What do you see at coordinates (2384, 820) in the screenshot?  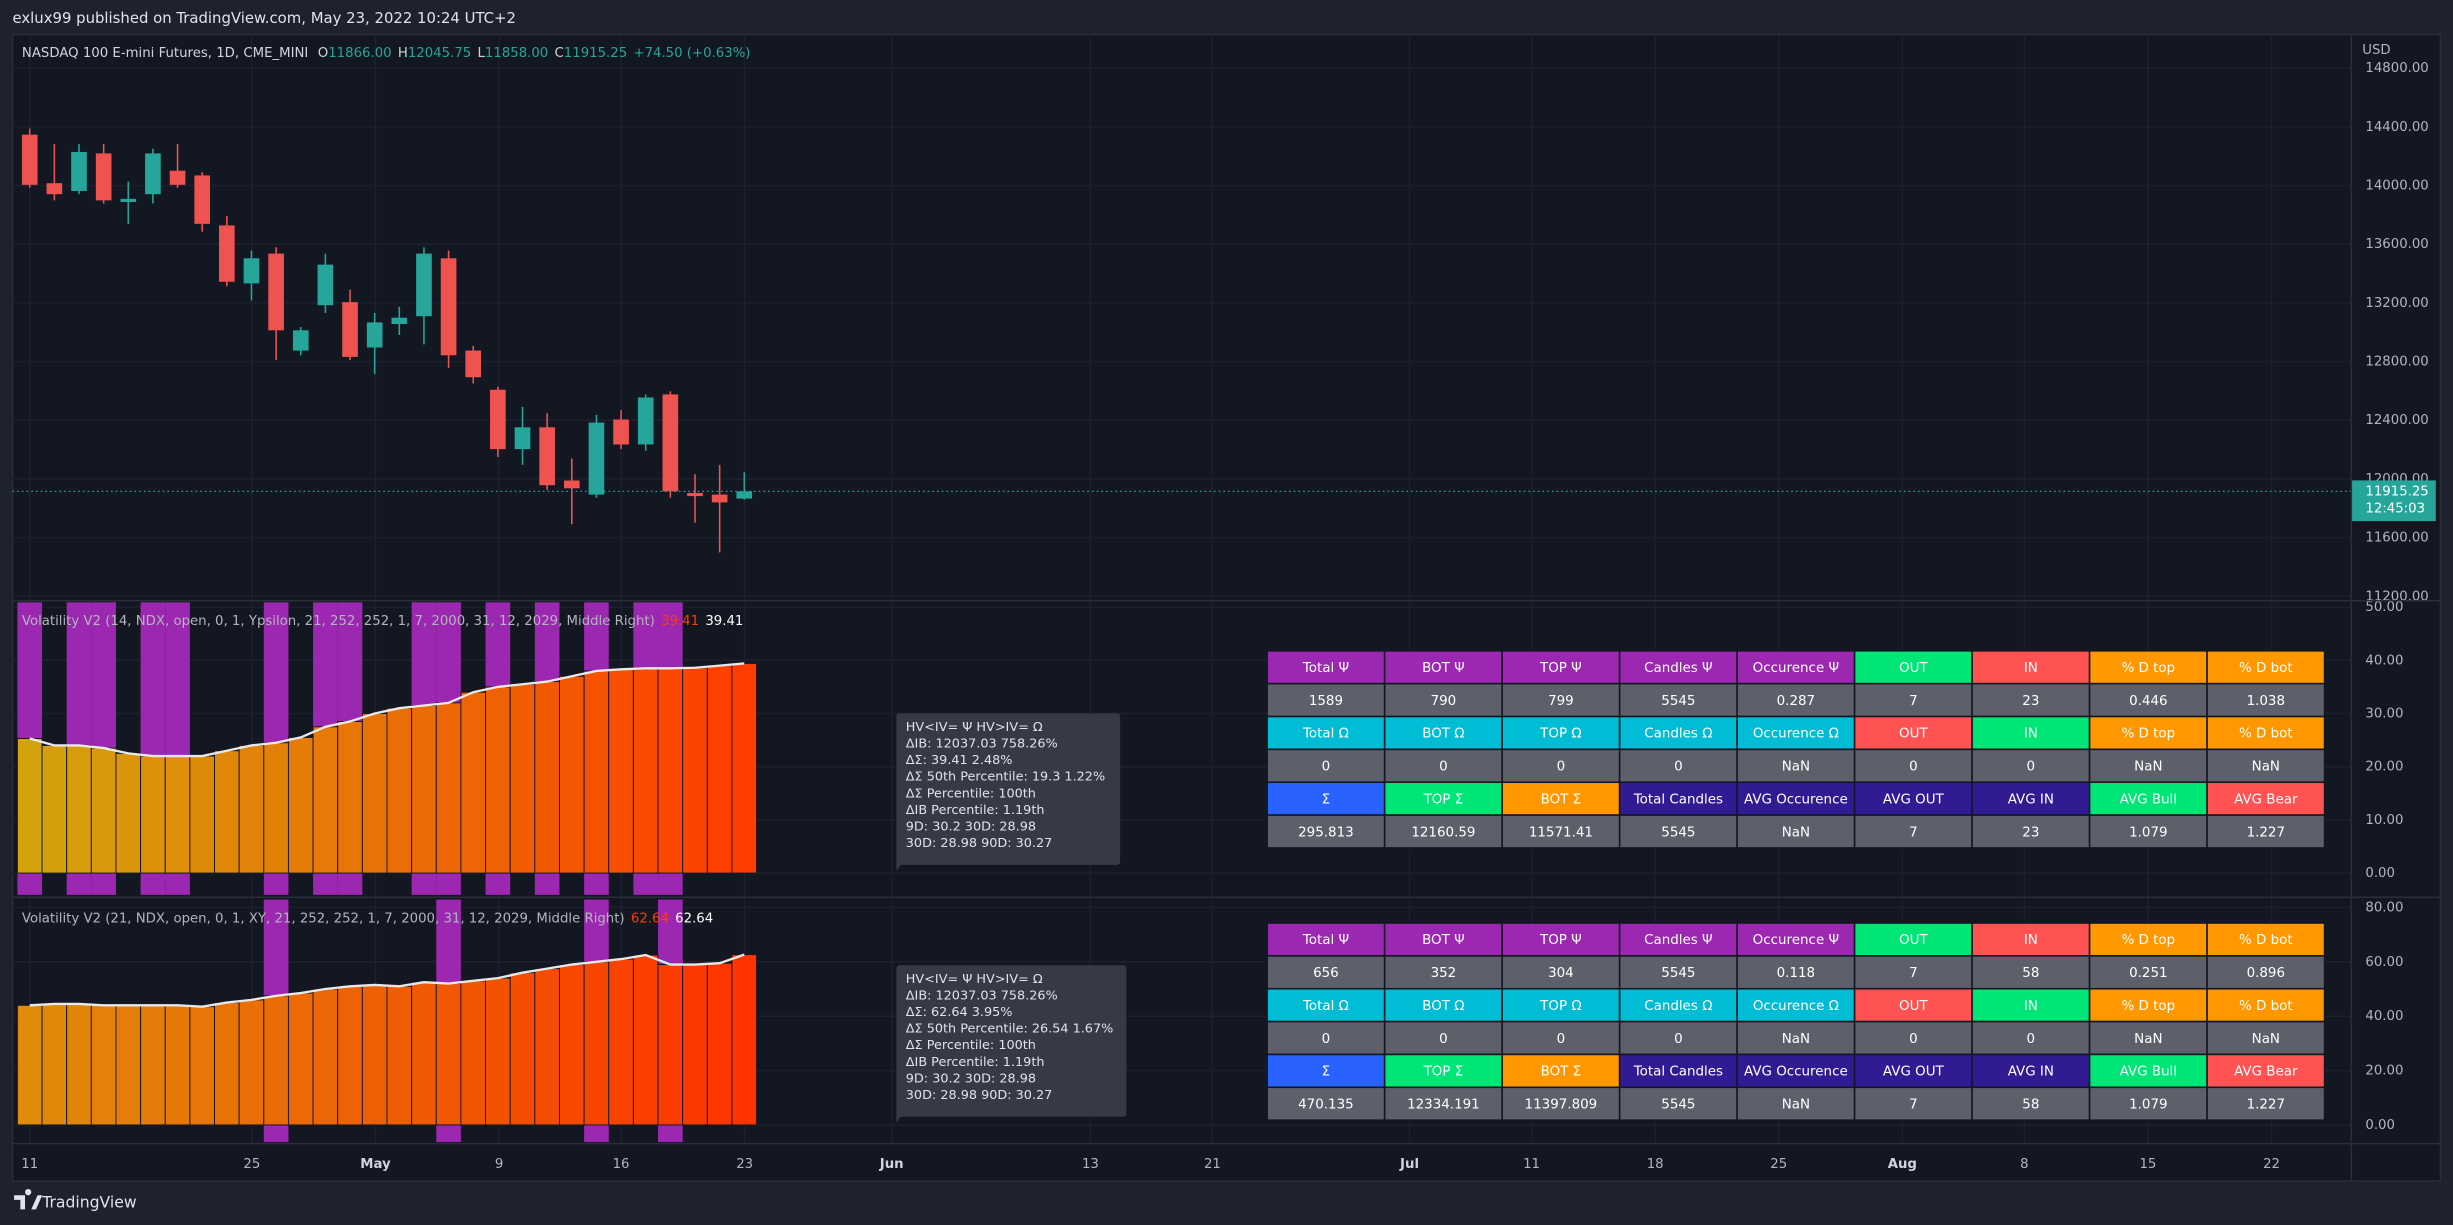 I see `indicator-tick-label: 10.00` at bounding box center [2384, 820].